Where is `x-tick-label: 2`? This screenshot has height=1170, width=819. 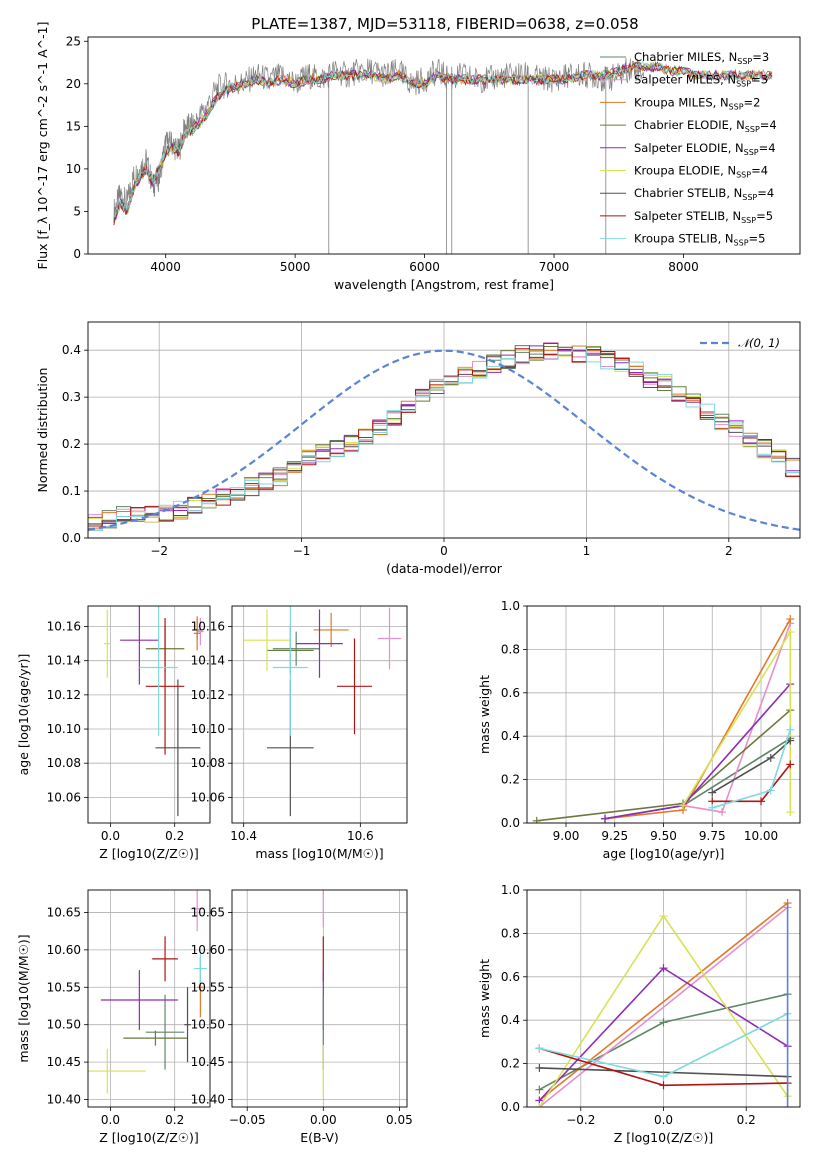
x-tick-label: 2 is located at coordinates (729, 551).